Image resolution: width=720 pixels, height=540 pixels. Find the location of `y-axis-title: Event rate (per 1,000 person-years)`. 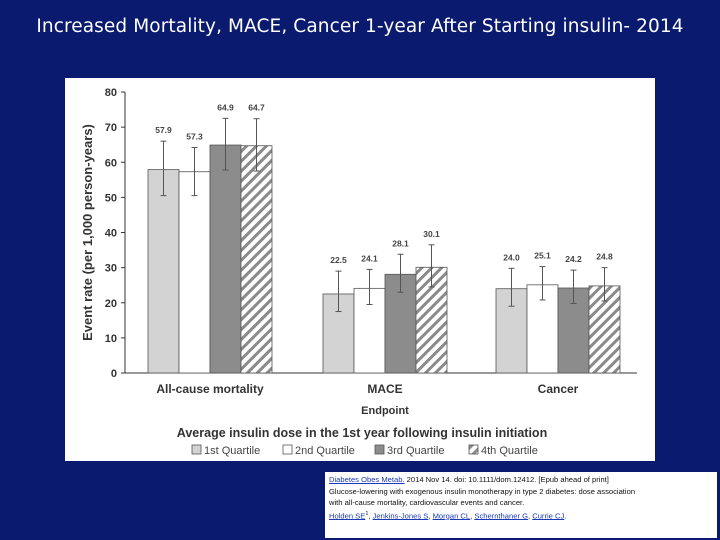

y-axis-title: Event rate (per 1,000 person-years) is located at coordinates (87, 232).